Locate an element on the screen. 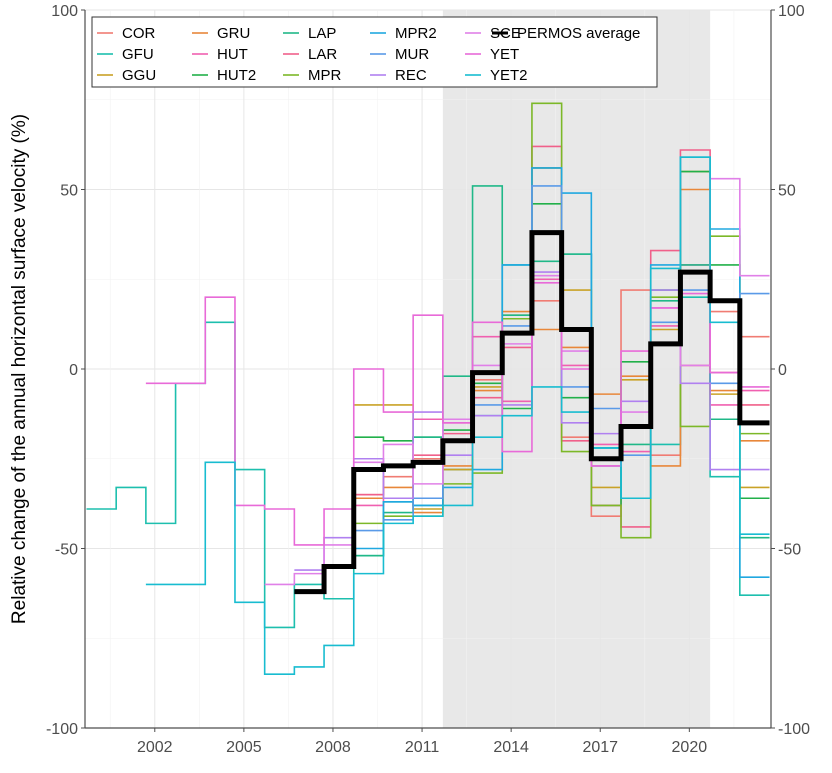  legend-item: HUT is located at coordinates (220, 54).